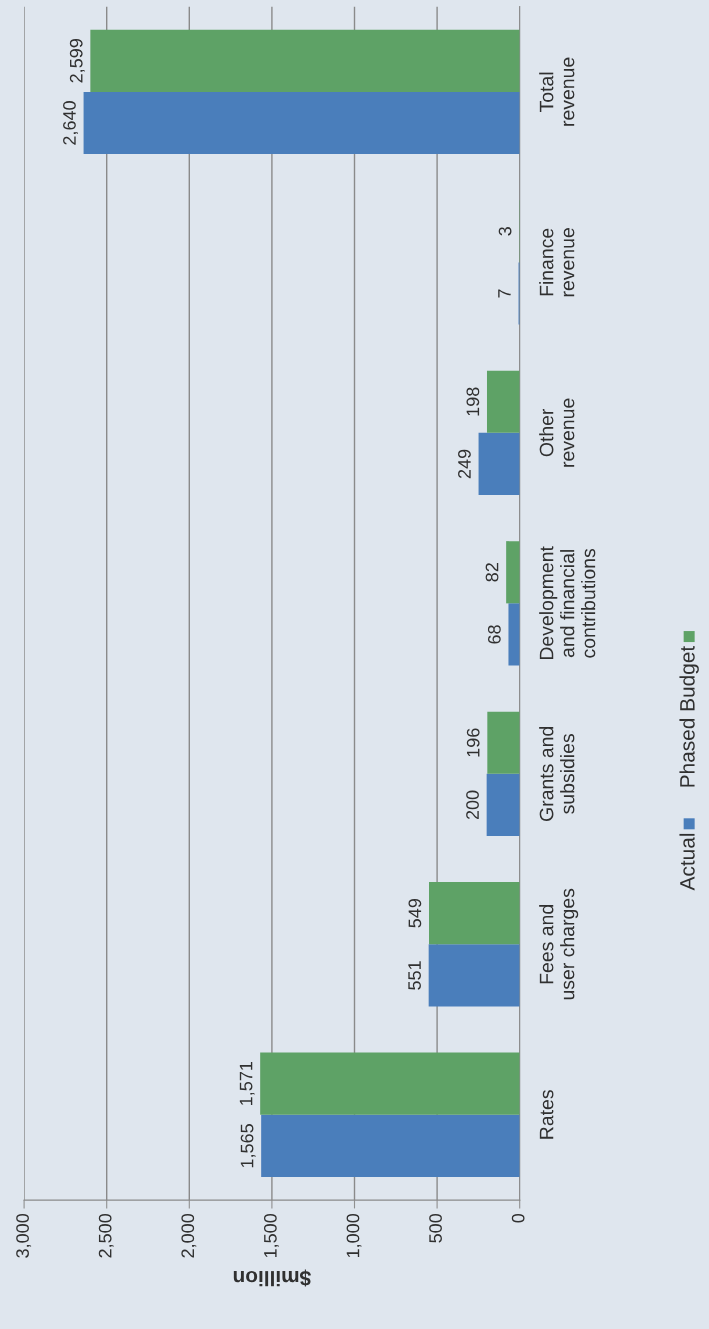  Describe the element at coordinates (557, 91) in the screenshot. I see `y-tick-label: Total revenue` at that location.